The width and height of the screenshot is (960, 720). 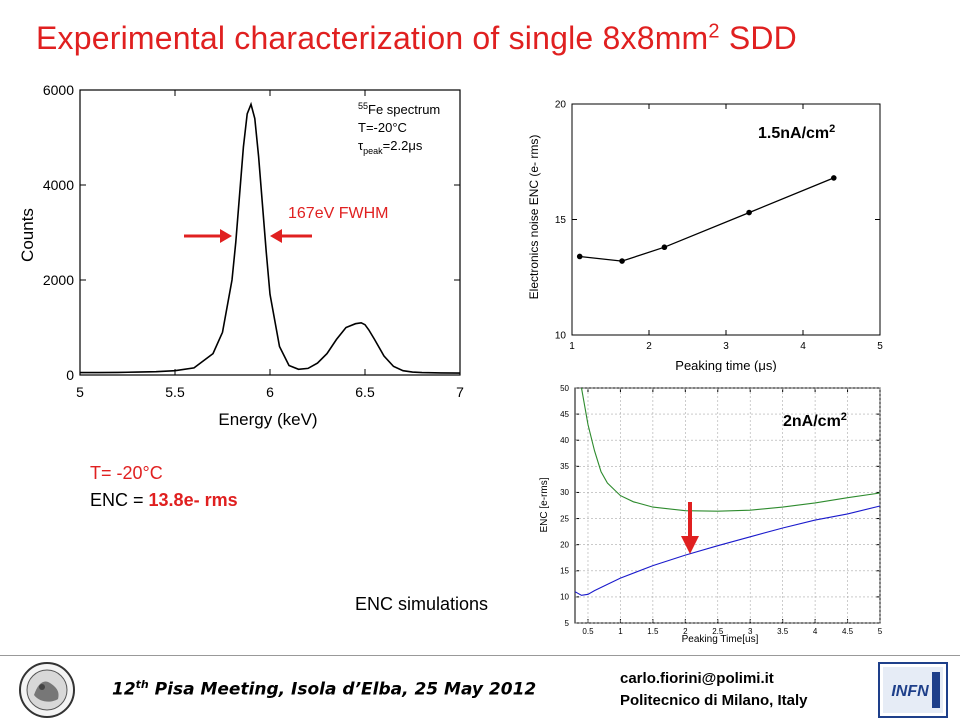 What do you see at coordinates (193, 500) in the screenshot?
I see `enc-value: 13.8e- rms` at bounding box center [193, 500].